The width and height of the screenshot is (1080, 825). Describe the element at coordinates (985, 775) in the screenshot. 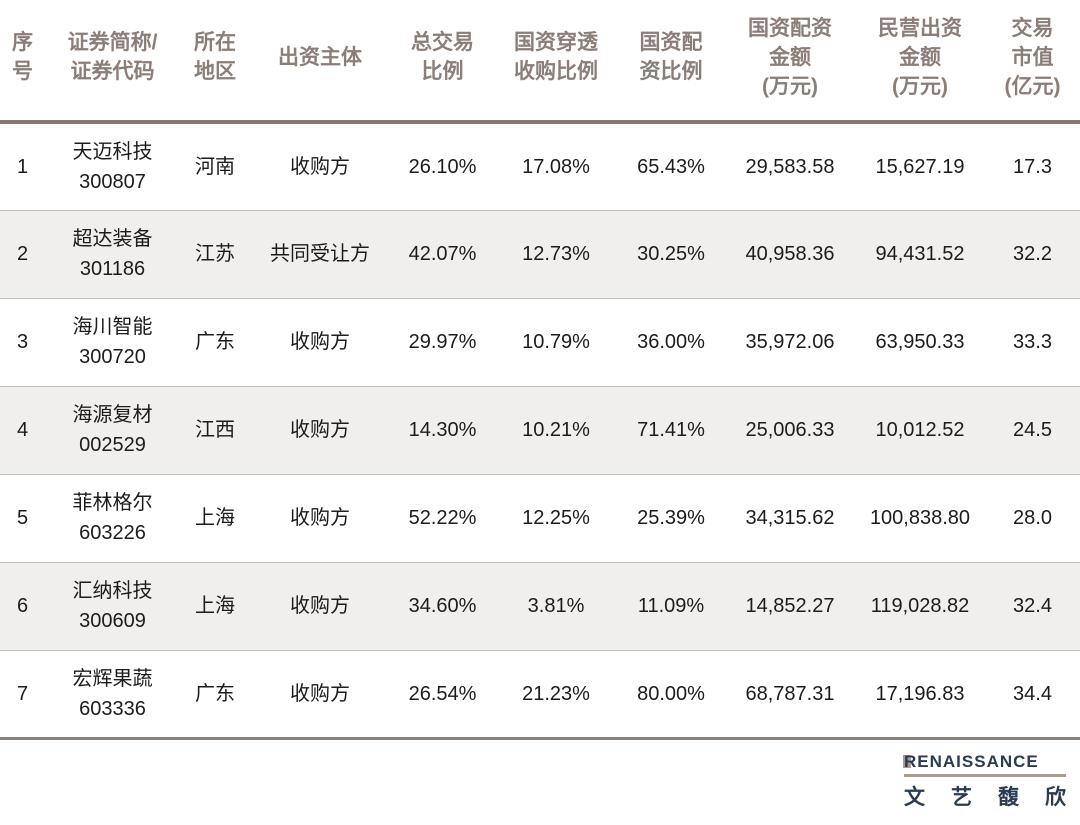

I see `logo-underline` at that location.